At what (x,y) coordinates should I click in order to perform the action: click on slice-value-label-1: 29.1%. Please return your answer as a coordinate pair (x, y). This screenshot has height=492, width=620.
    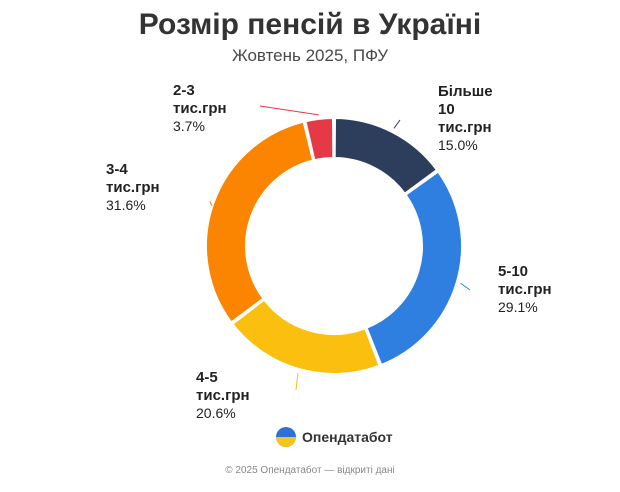
    Looking at the image, I should click on (518, 307).